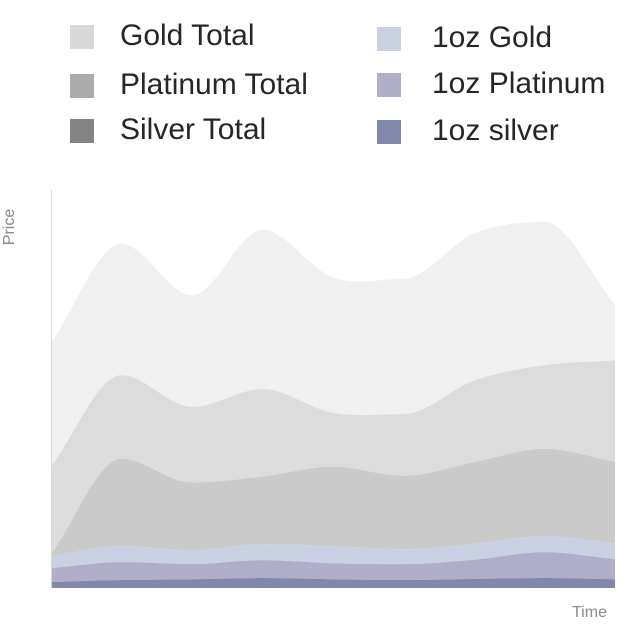  Describe the element at coordinates (495, 130) in the screenshot. I see `legend-label-1oz-silver: 1oz silver` at that location.